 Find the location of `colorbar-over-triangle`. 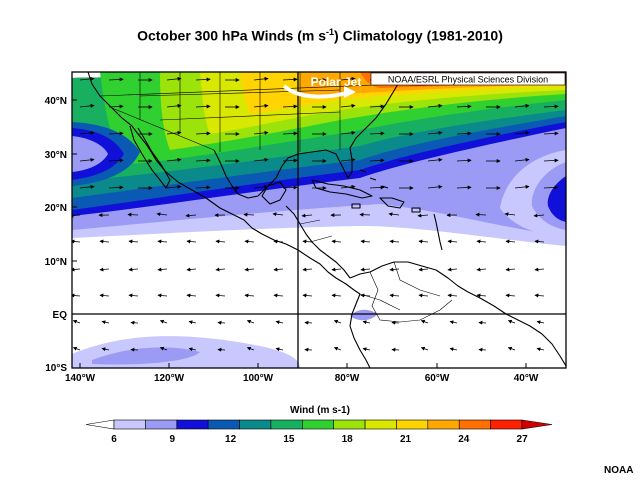

colorbar-over-triangle is located at coordinates (537, 424).